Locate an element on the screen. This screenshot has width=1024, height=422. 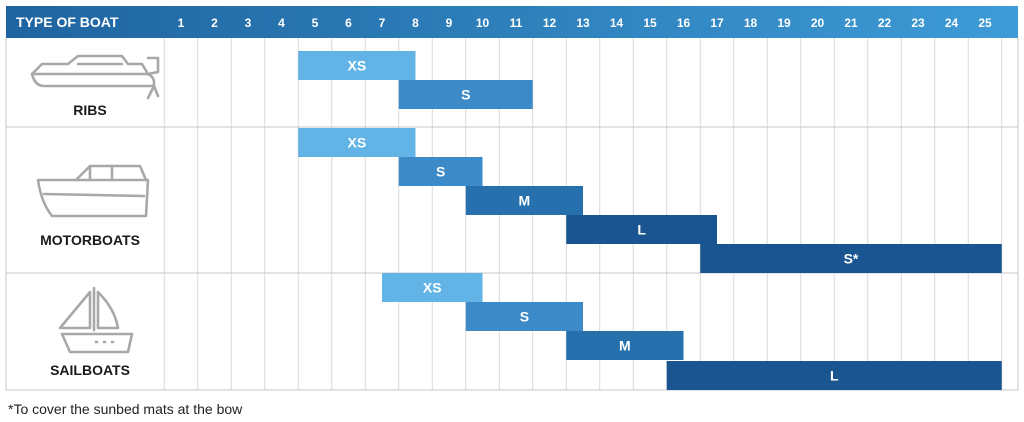
x-tick-label: 1 is located at coordinates (181, 23).